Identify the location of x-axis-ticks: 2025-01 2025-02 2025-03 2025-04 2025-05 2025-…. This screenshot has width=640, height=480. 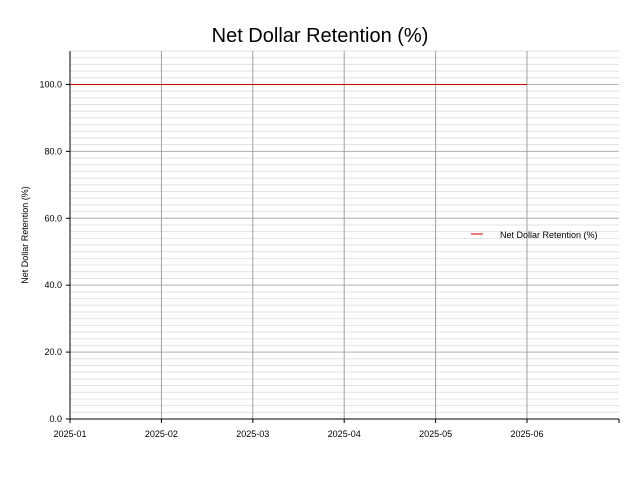
(336, 429).